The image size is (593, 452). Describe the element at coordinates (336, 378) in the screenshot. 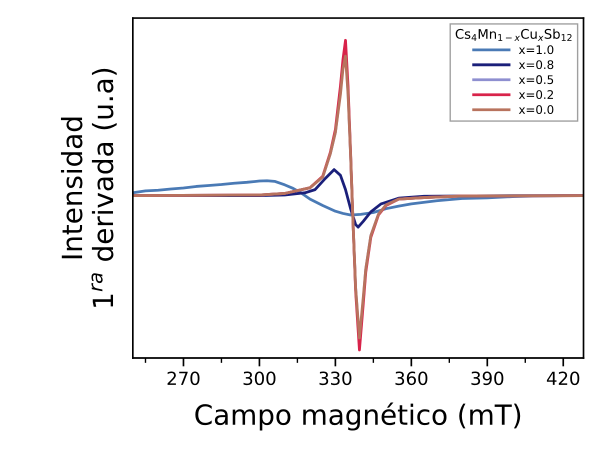

I see `x-tick-label: 330` at that location.